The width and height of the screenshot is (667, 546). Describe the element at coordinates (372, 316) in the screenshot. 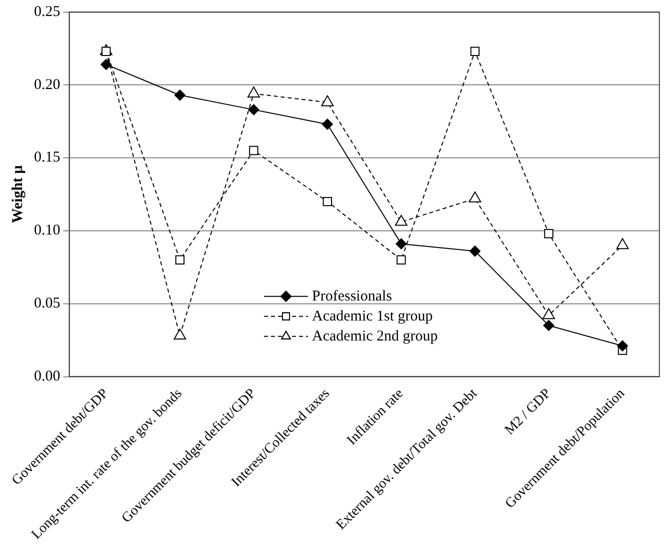

I see `legend-label: Academic 1st group` at that location.